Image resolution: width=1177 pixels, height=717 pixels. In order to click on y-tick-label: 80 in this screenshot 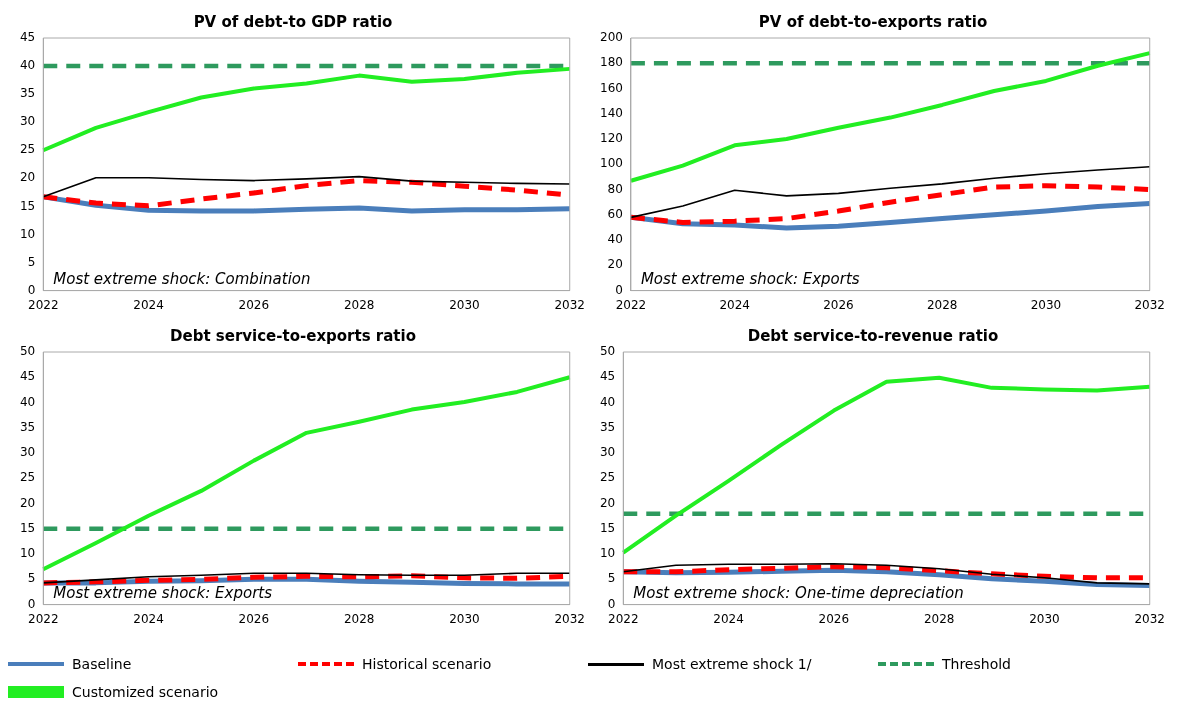, I will do `click(615, 188)`.